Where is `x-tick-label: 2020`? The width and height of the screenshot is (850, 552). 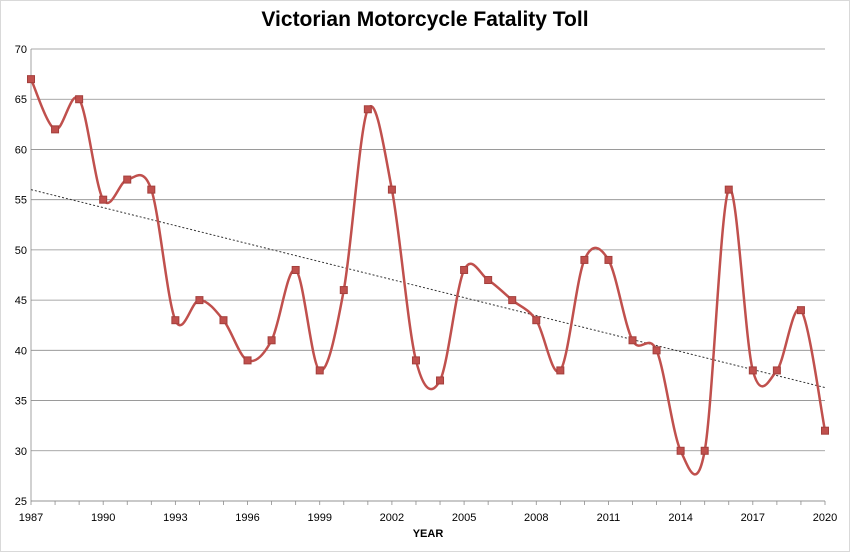
x-tick-label: 2020 is located at coordinates (825, 518).